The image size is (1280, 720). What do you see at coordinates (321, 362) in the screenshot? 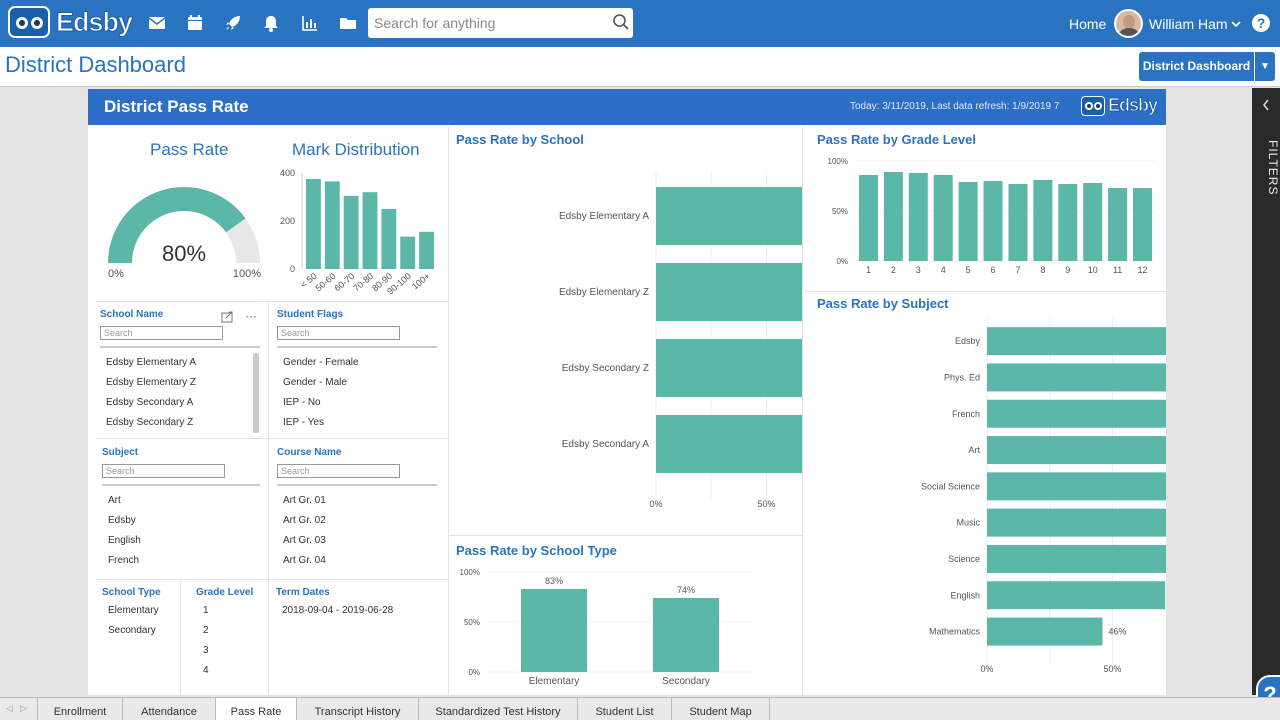
I see `student-flag-option: Gender - Female` at bounding box center [321, 362].